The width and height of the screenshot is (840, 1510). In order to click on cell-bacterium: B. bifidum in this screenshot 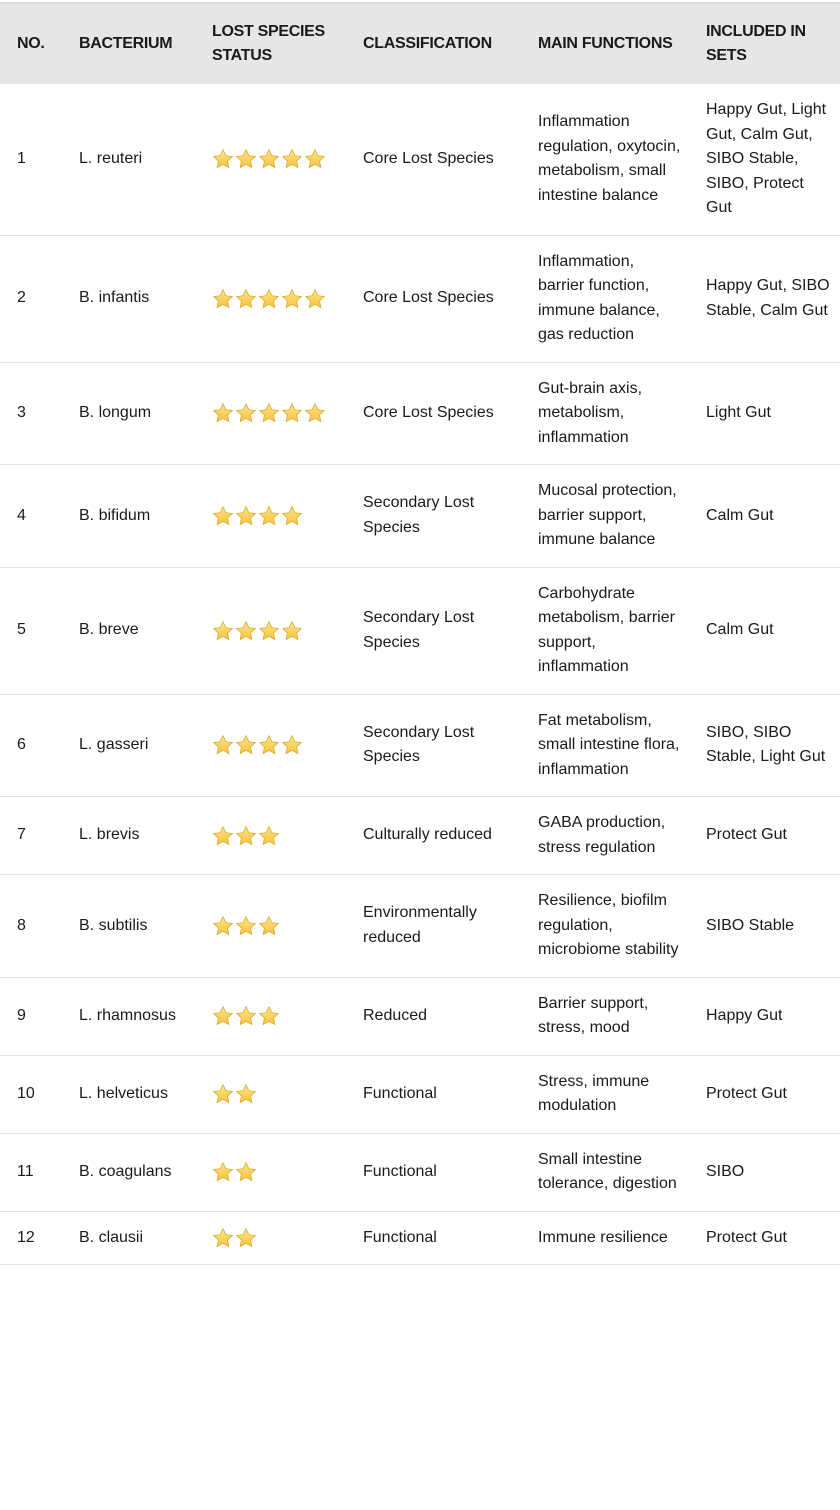, I will do `click(128, 516)`.